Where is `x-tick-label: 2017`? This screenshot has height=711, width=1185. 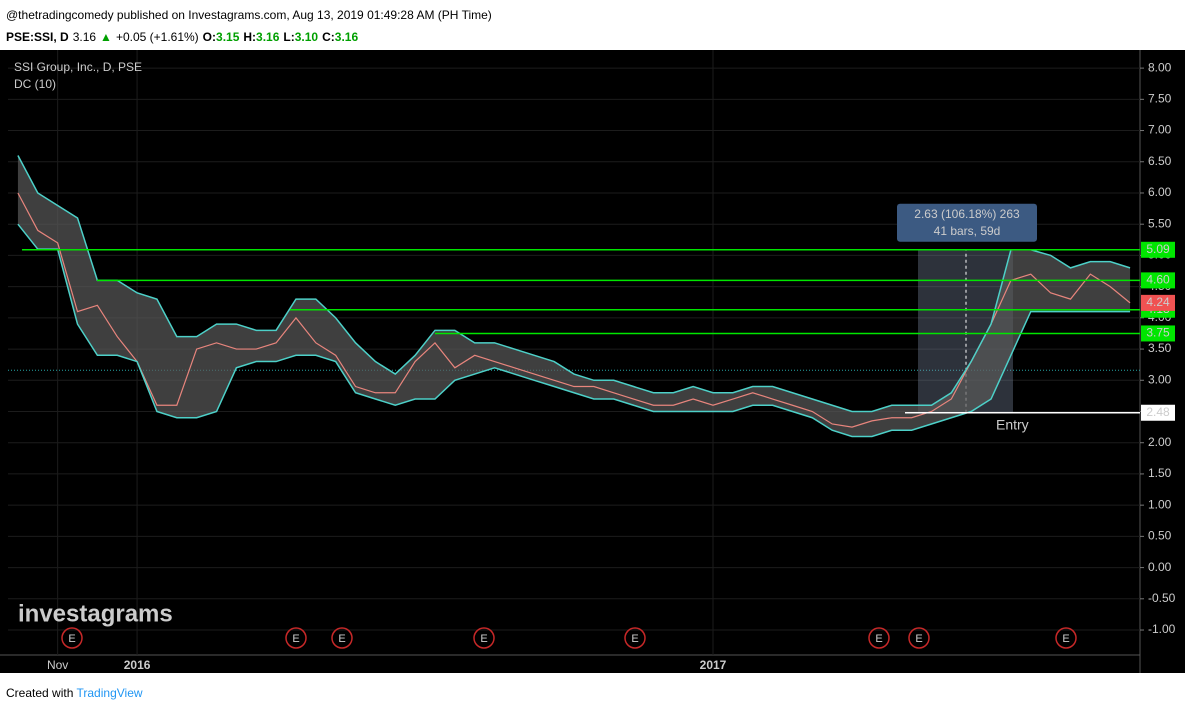
x-tick-label: 2017 is located at coordinates (713, 665).